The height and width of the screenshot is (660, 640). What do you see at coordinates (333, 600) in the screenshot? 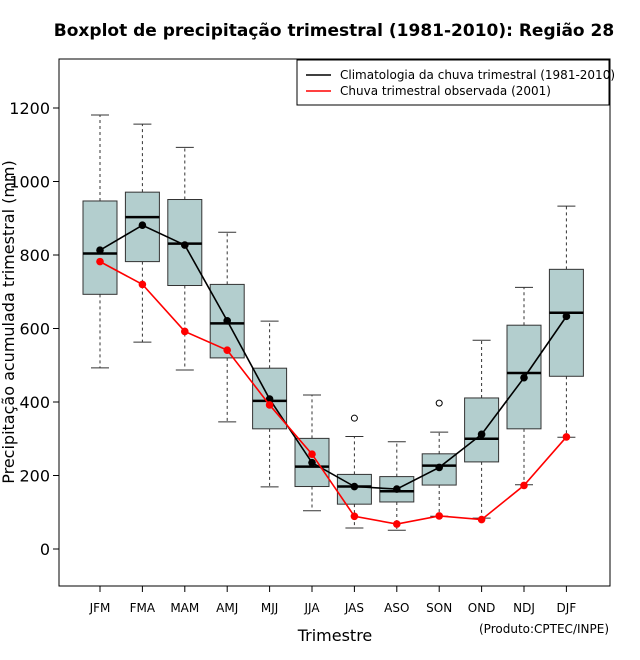
I see `x-axis: JFM FMA MAM AMJ MJJ JJA JAS ASO SON OND NDJ DJF` at bounding box center [333, 600].